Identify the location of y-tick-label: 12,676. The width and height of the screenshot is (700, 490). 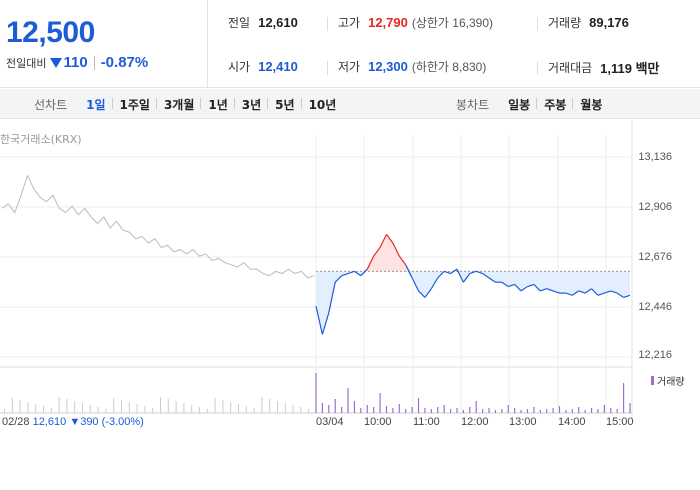
(655, 257).